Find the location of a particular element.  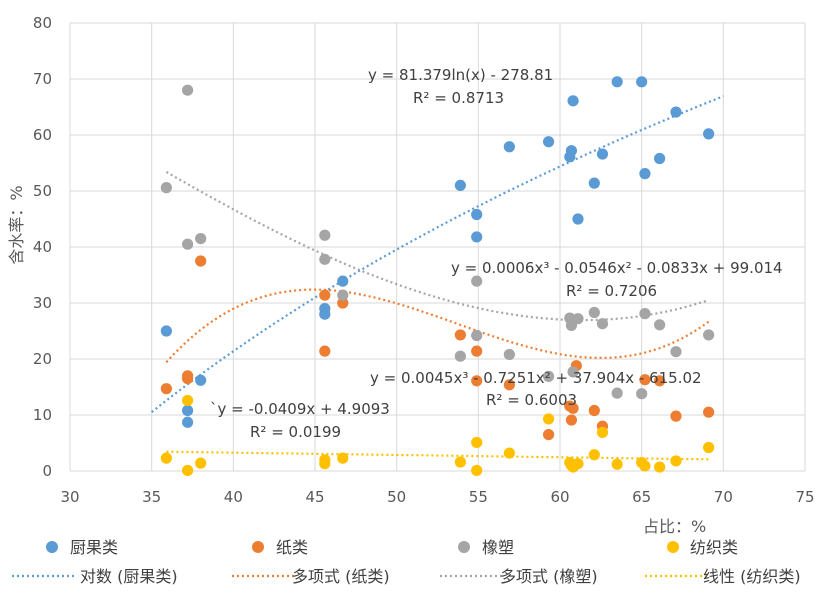

y-tick-label-7: 70 is located at coordinates (42, 79).